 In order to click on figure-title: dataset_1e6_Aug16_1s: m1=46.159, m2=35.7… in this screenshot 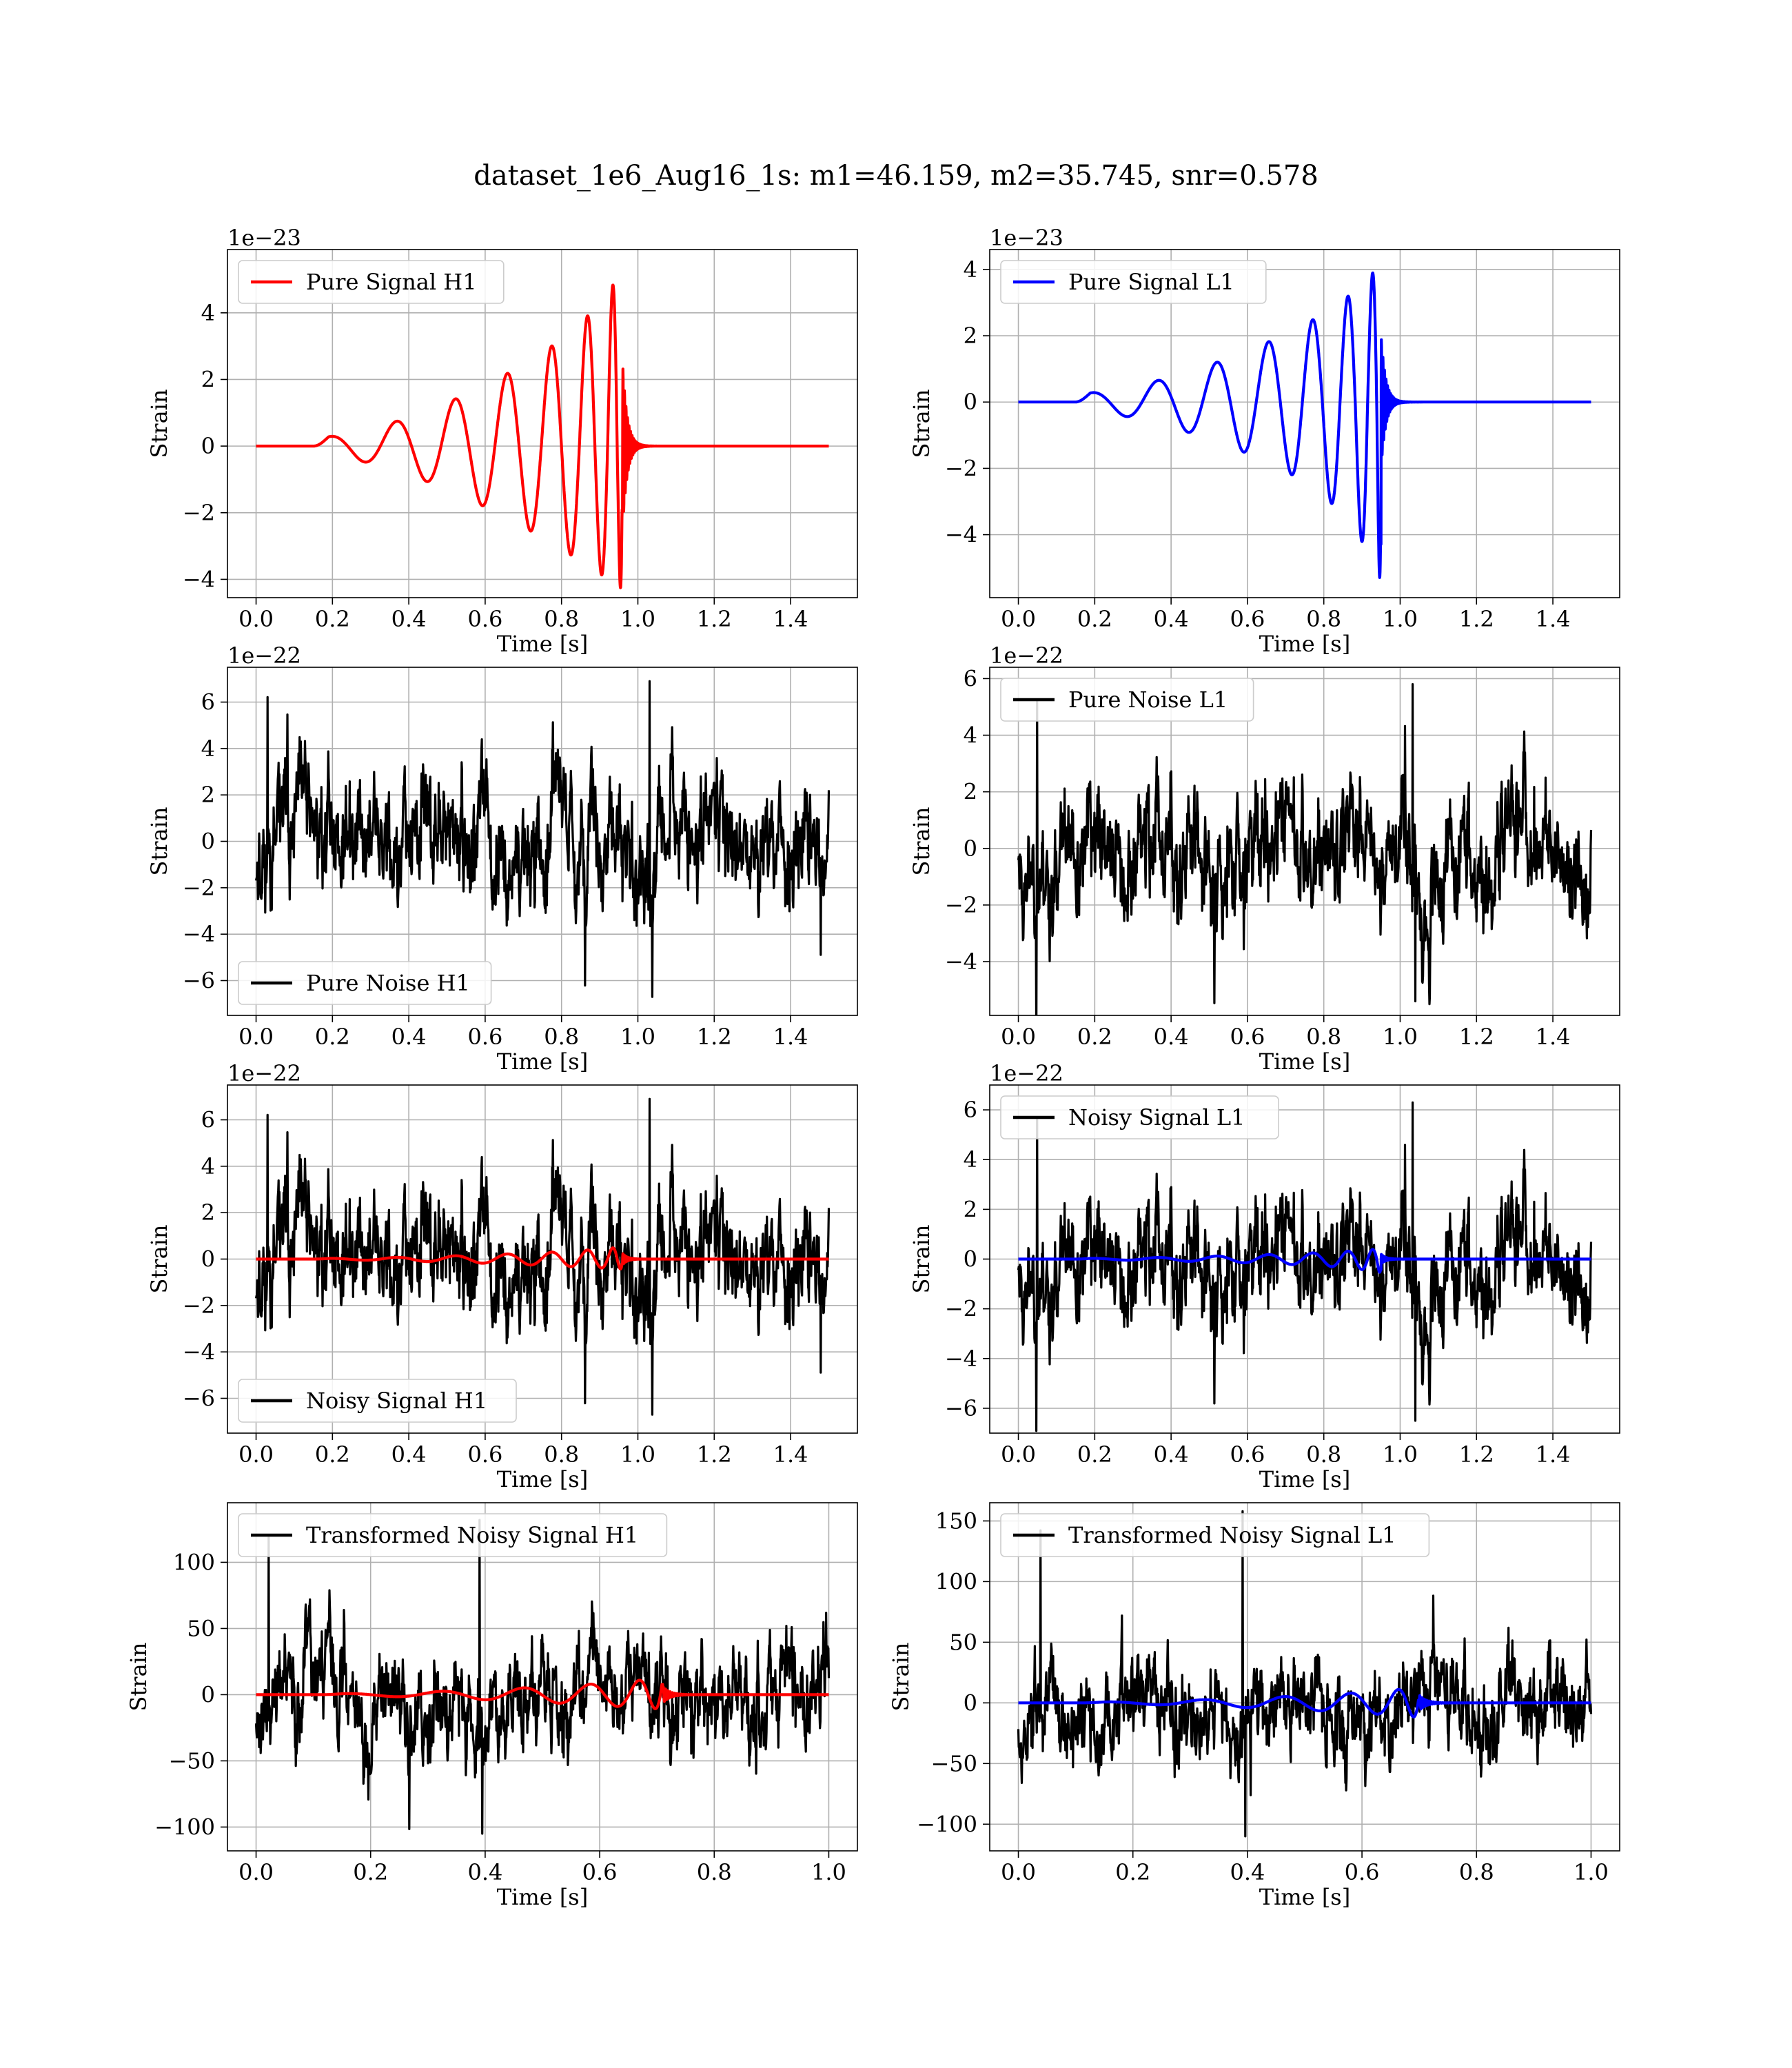, I will do `click(896, 176)`.